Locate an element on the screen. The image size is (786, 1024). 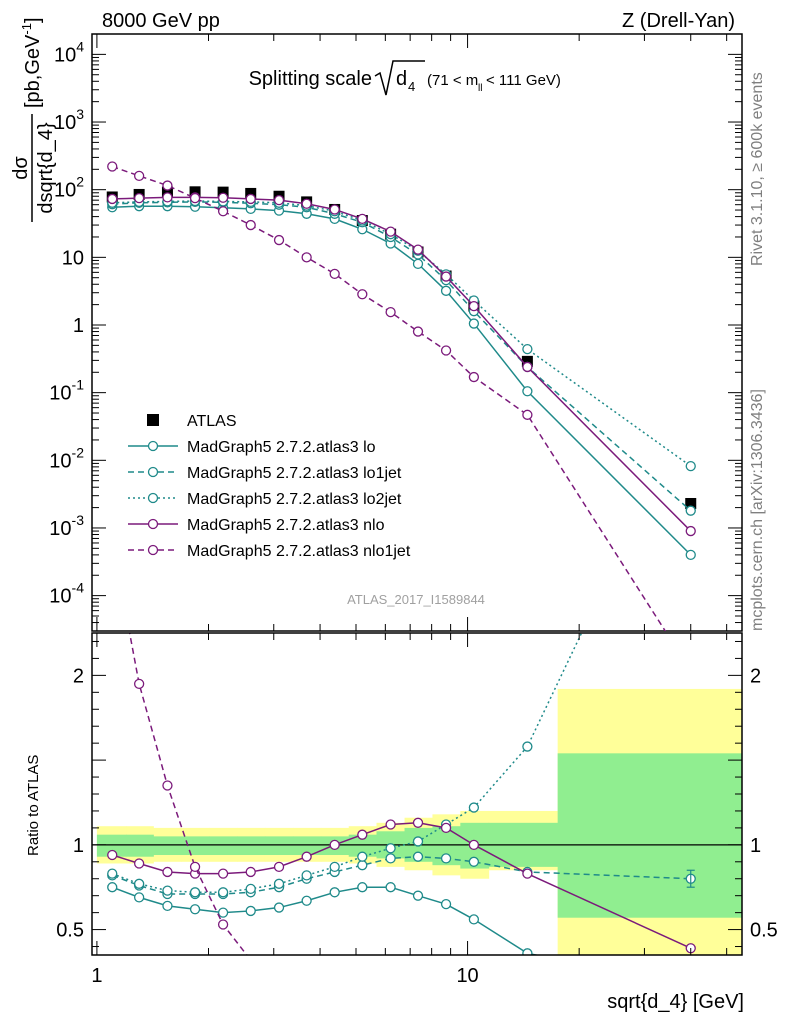
y-tick-label: 10⁻³ is located at coordinates (66, 526).